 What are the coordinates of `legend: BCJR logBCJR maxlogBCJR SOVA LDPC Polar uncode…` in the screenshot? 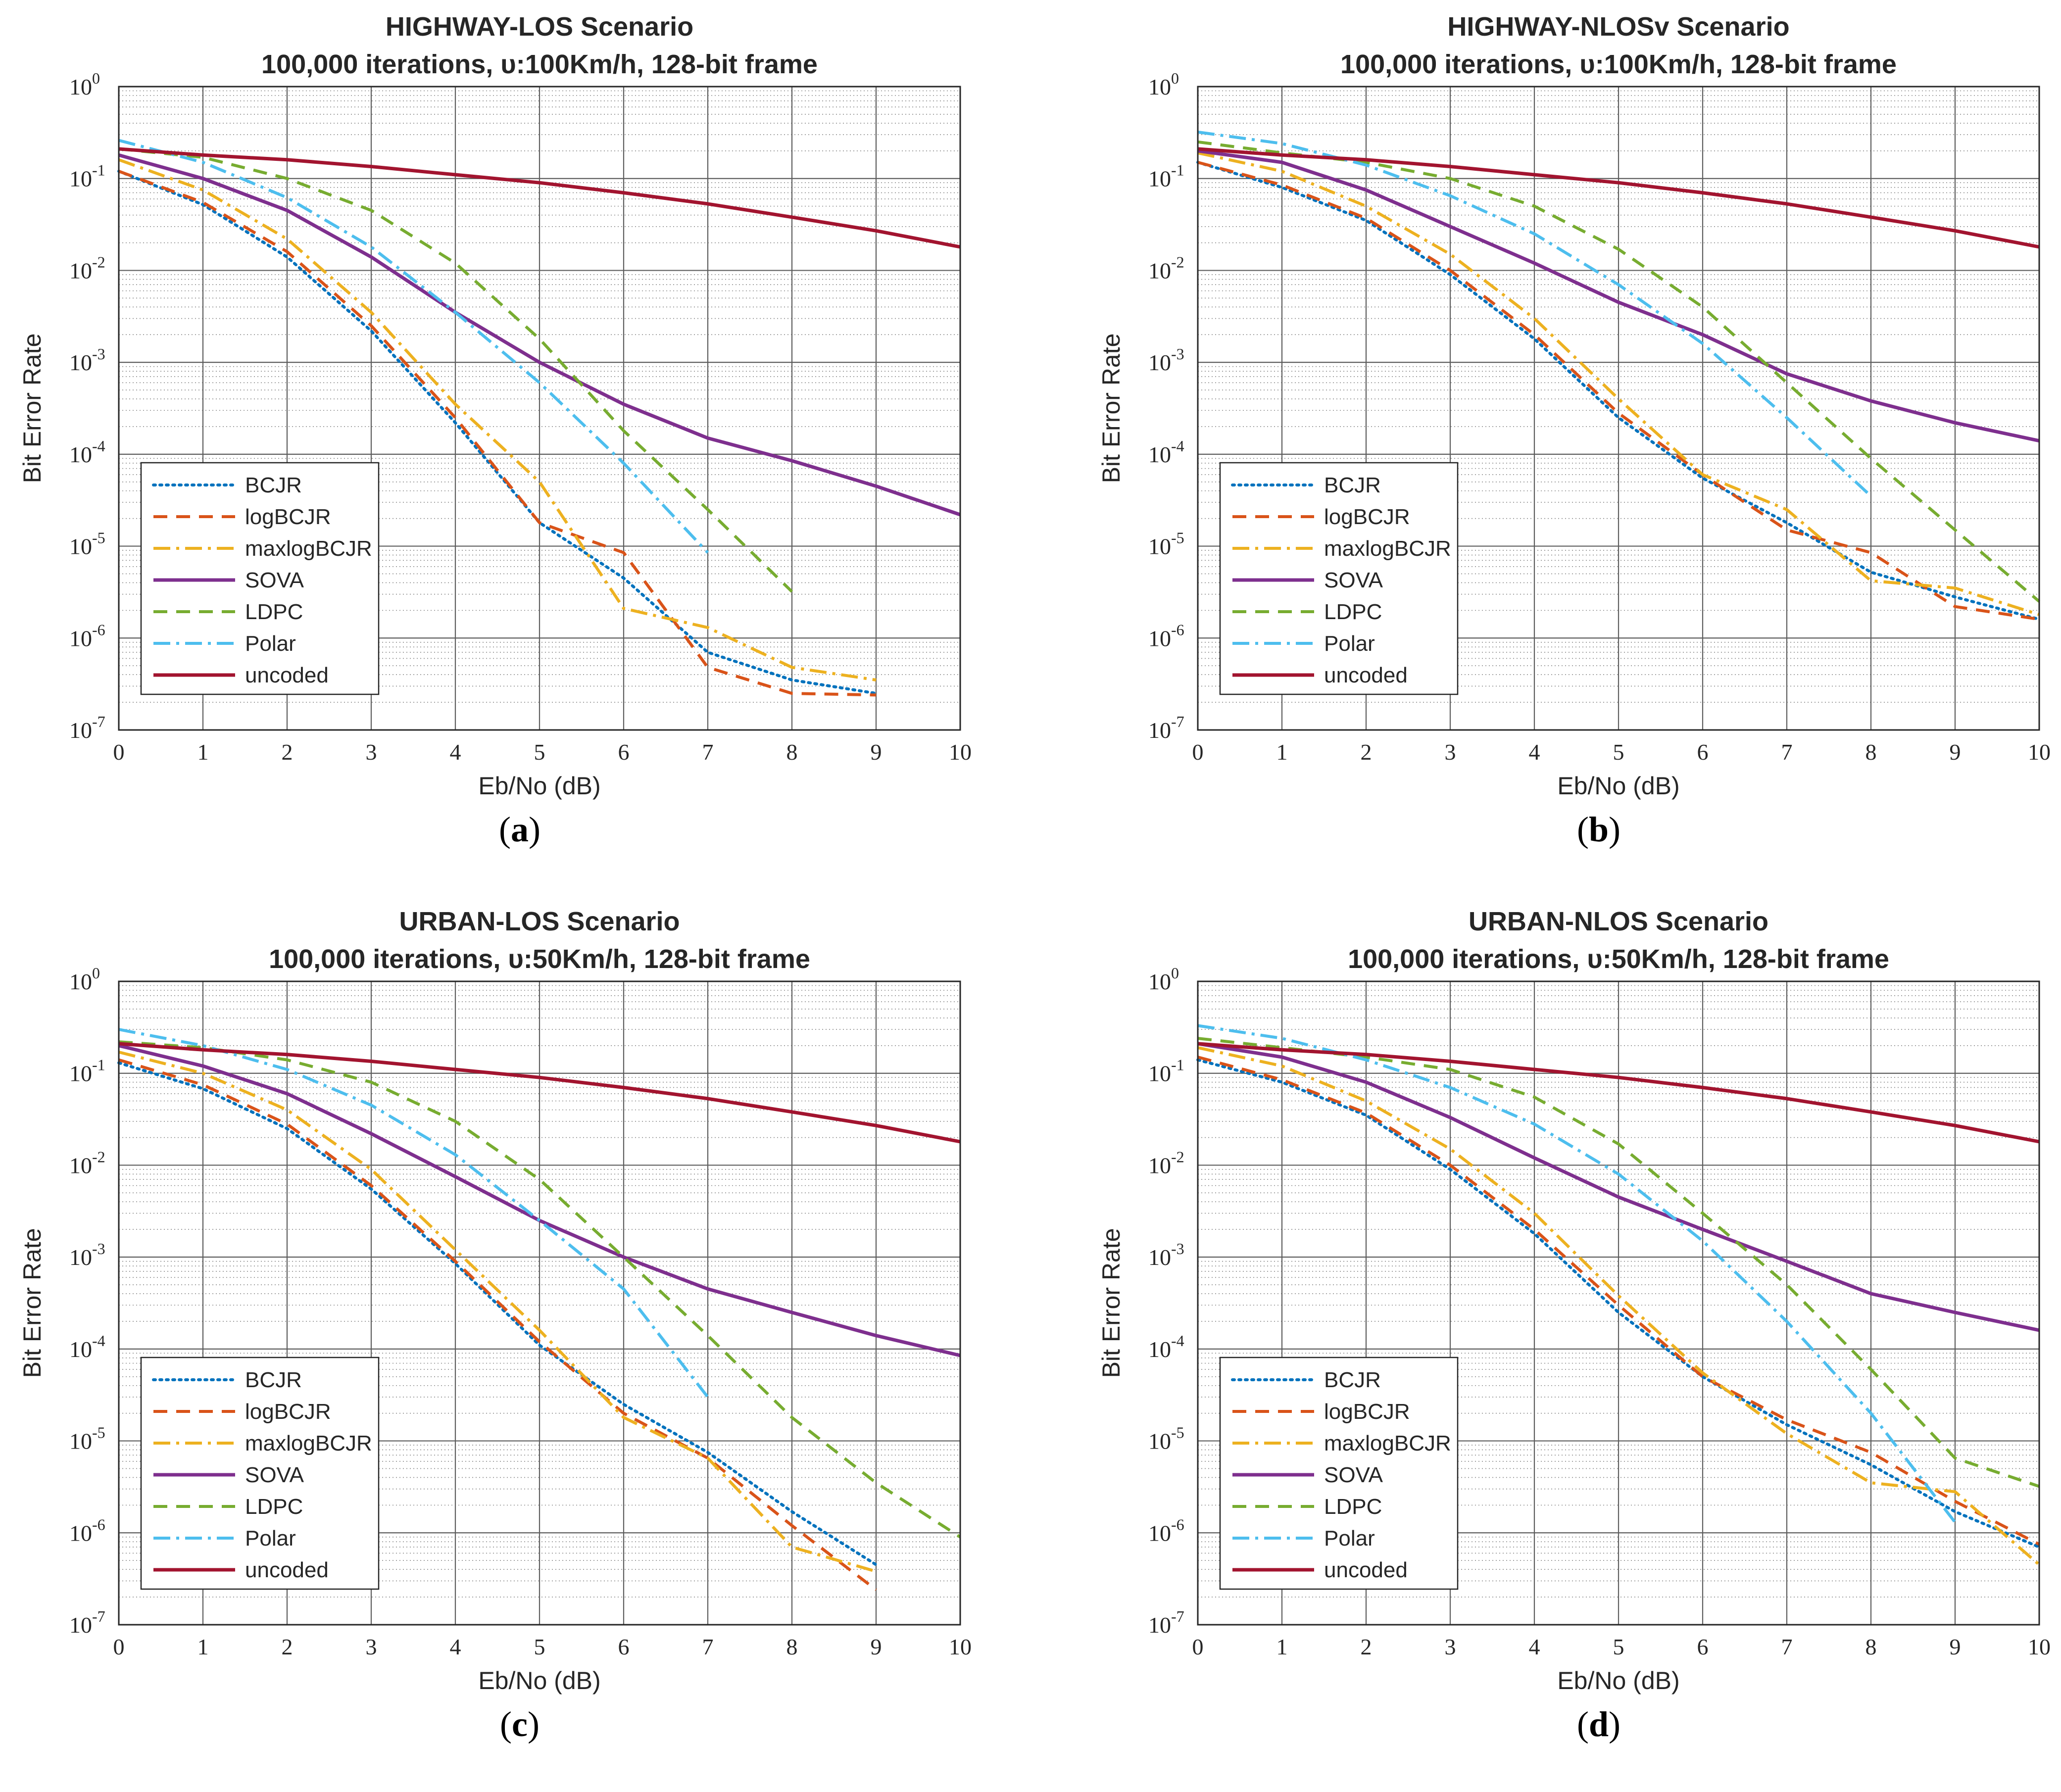 It's located at (1339, 578).